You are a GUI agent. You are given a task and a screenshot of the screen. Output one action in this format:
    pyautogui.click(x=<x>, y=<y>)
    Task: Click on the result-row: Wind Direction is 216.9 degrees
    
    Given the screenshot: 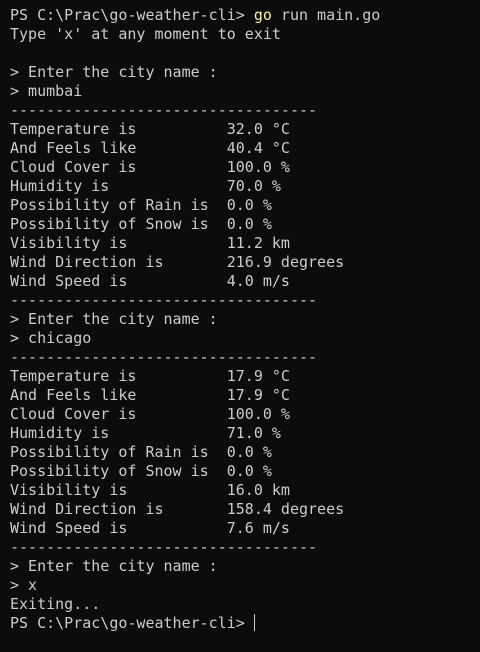 What is the action you would take?
    pyautogui.click(x=245, y=262)
    